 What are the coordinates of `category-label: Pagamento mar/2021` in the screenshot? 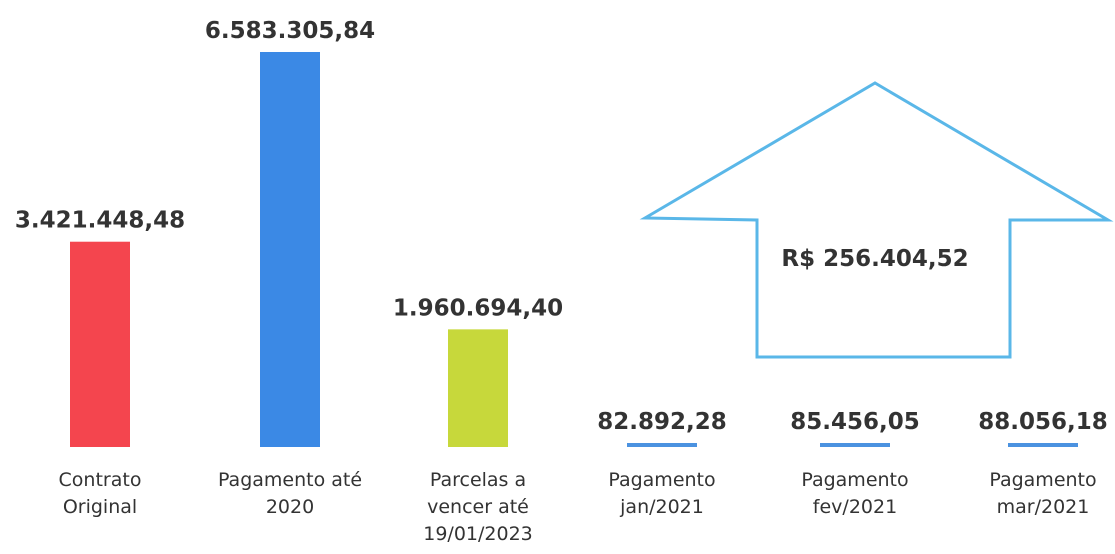 It's located at (1043, 493).